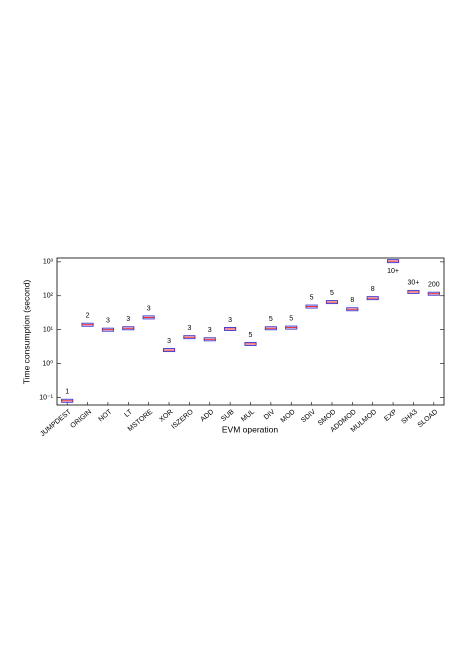 This screenshot has width=473, height=667. I want to click on y-tick-label: 10², so click(48, 296).